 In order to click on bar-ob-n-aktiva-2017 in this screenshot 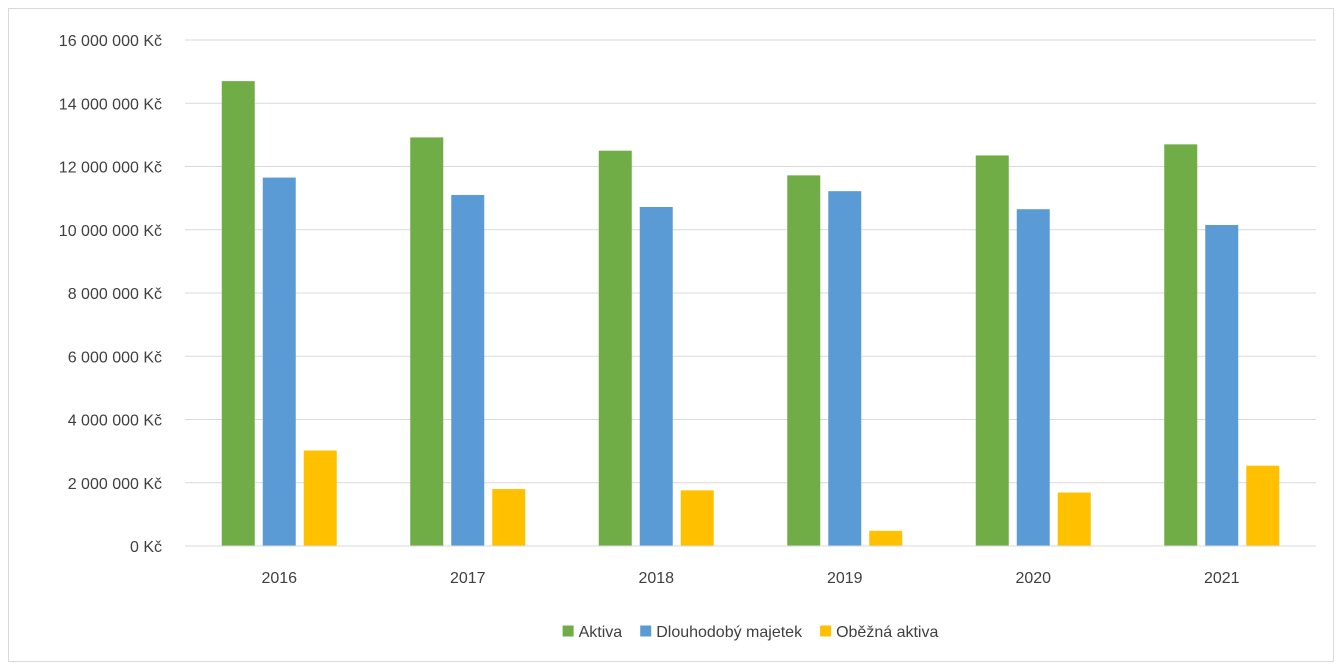, I will do `click(509, 517)`.